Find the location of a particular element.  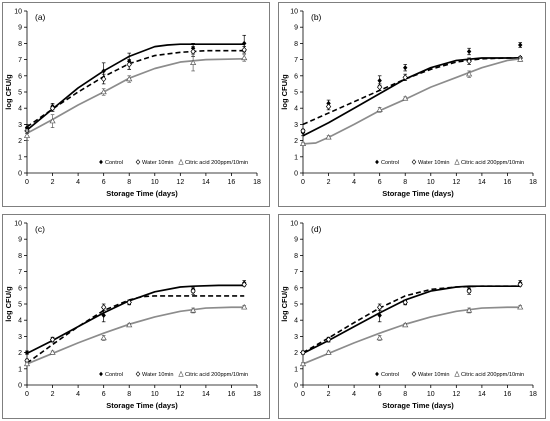

y-axis-title: log CFU/g is located at coordinates (8, 304).